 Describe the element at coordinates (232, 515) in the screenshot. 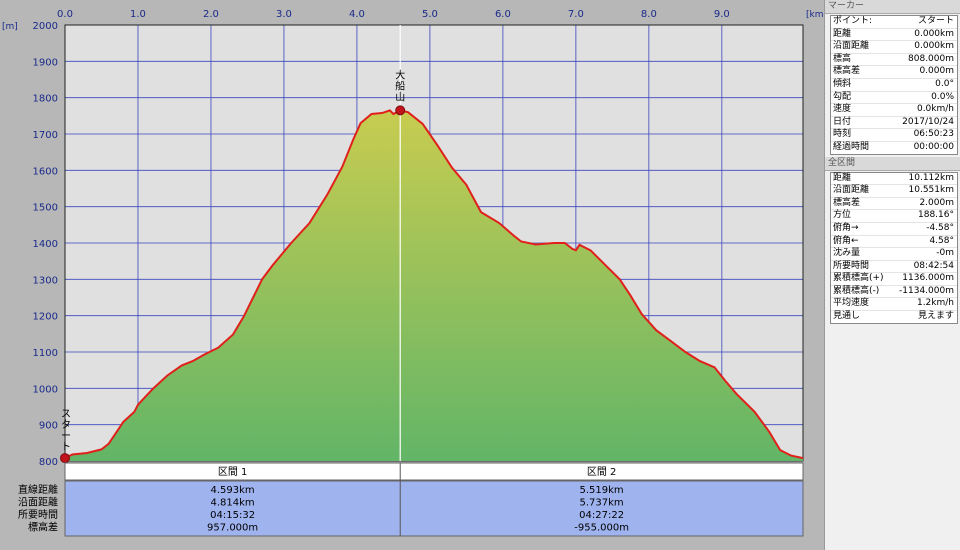

I see `section-0-value-2: 04:15:32` at that location.